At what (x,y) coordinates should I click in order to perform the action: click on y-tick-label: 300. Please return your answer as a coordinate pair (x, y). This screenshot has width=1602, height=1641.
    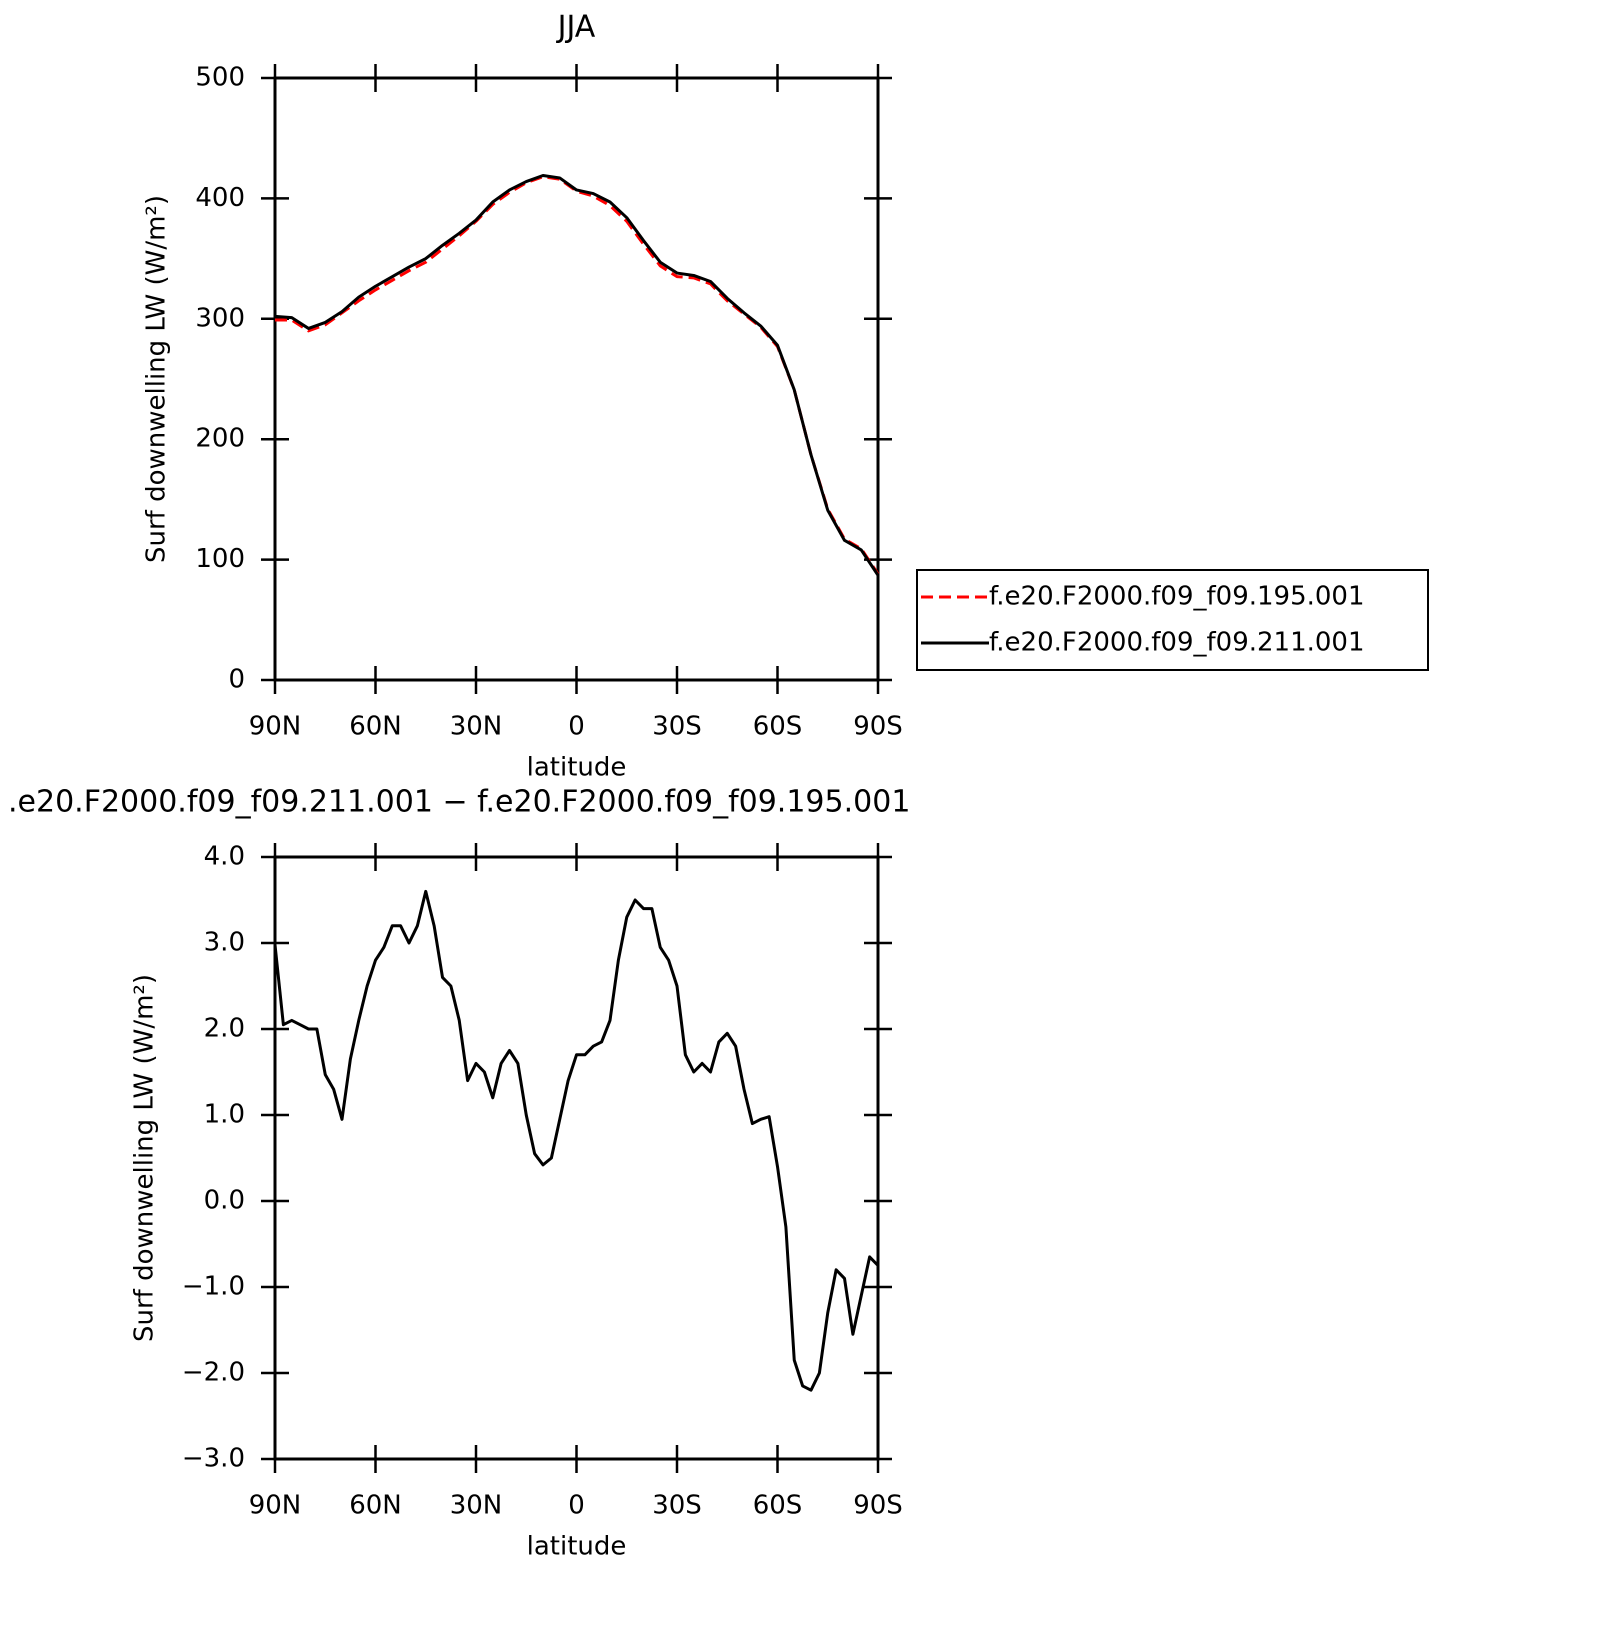
    Looking at the image, I should click on (220, 318).